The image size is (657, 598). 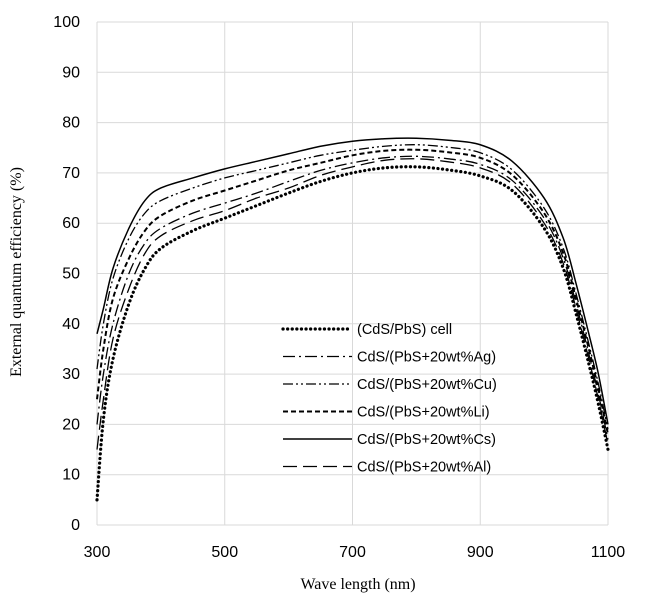 What do you see at coordinates (71, 324) in the screenshot?
I see `y-tick-label: 40` at bounding box center [71, 324].